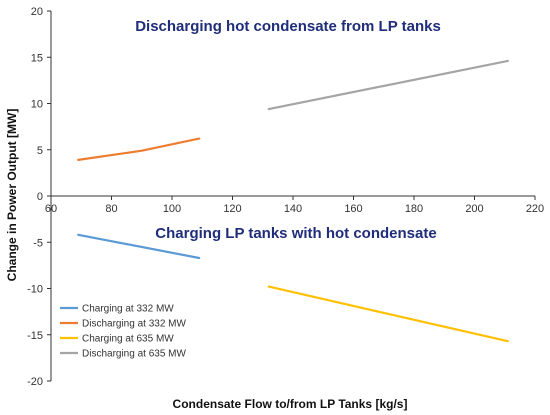 The image size is (550, 415). Describe the element at coordinates (40, 197) in the screenshot. I see `y-tick-label: 0` at that location.